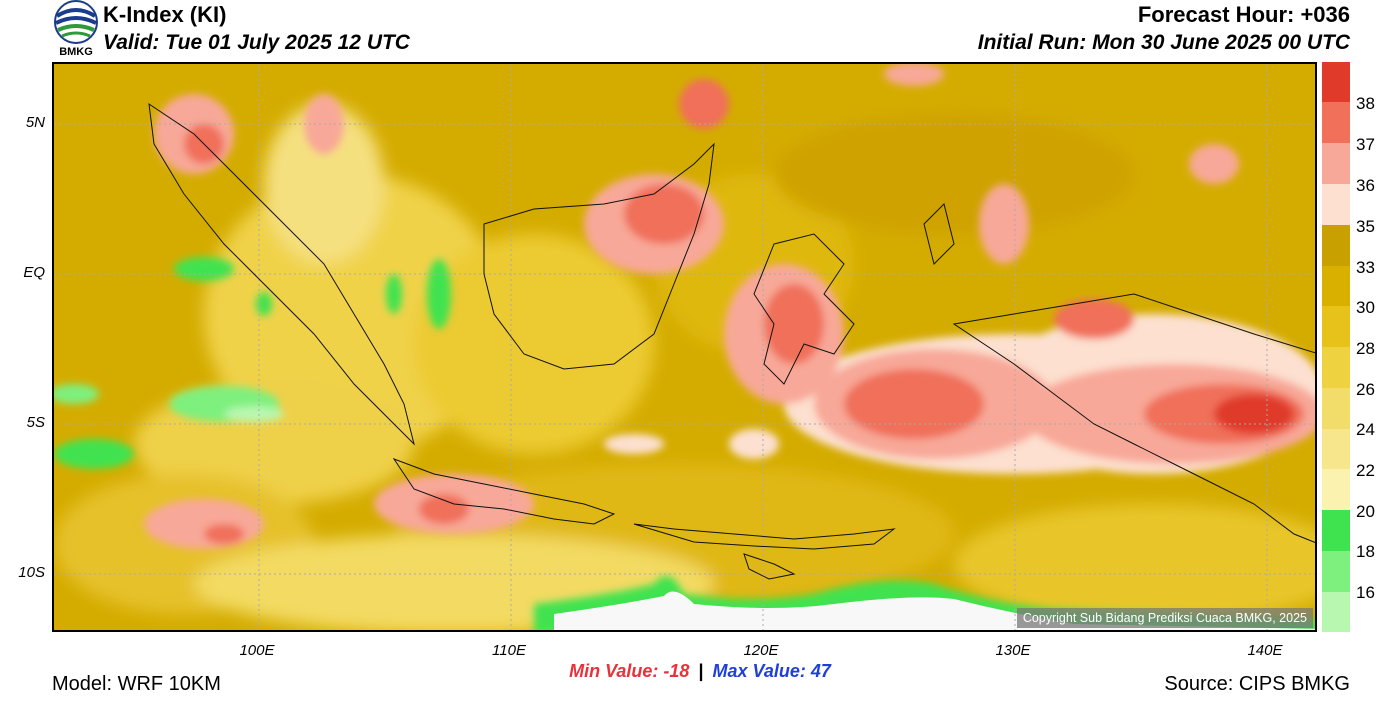 Image resolution: width=1400 pixels, height=709 pixels. Describe the element at coordinates (1365, 103) in the screenshot. I see `colorbar-label: 38` at that location.